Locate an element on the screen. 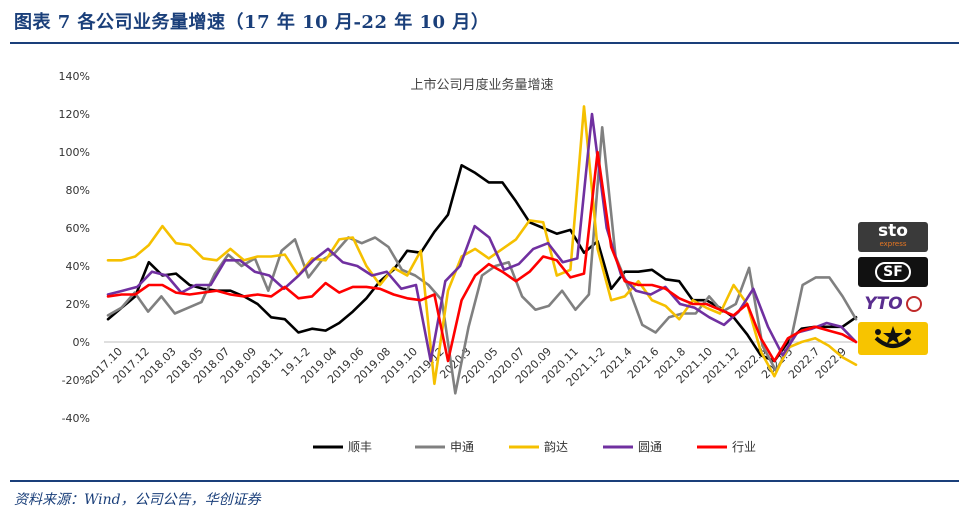 The height and width of the screenshot is (523, 969). sto-logo: sto express is located at coordinates (893, 237).